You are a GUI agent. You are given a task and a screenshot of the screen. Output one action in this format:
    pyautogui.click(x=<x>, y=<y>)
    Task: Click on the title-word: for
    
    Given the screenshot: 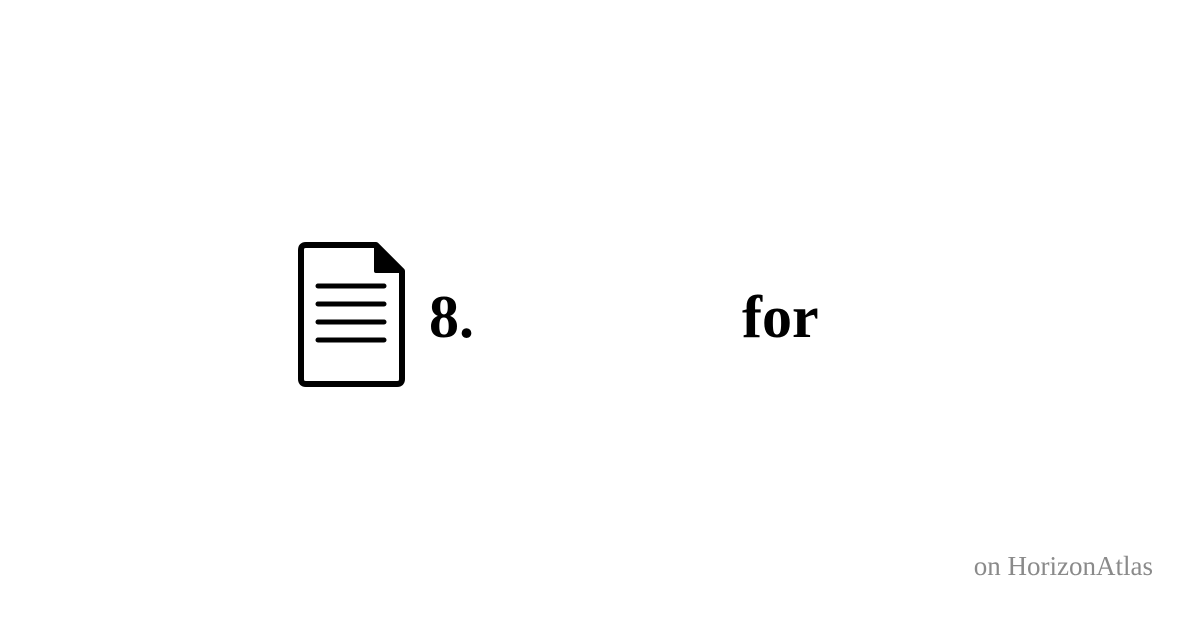 What is the action you would take?
    pyautogui.click(x=780, y=317)
    